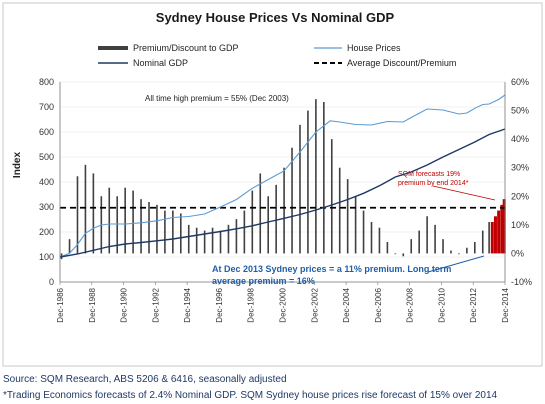  Describe the element at coordinates (219, 304) in the screenshot. I see `x-tick-label: Dec-1996` at that location.